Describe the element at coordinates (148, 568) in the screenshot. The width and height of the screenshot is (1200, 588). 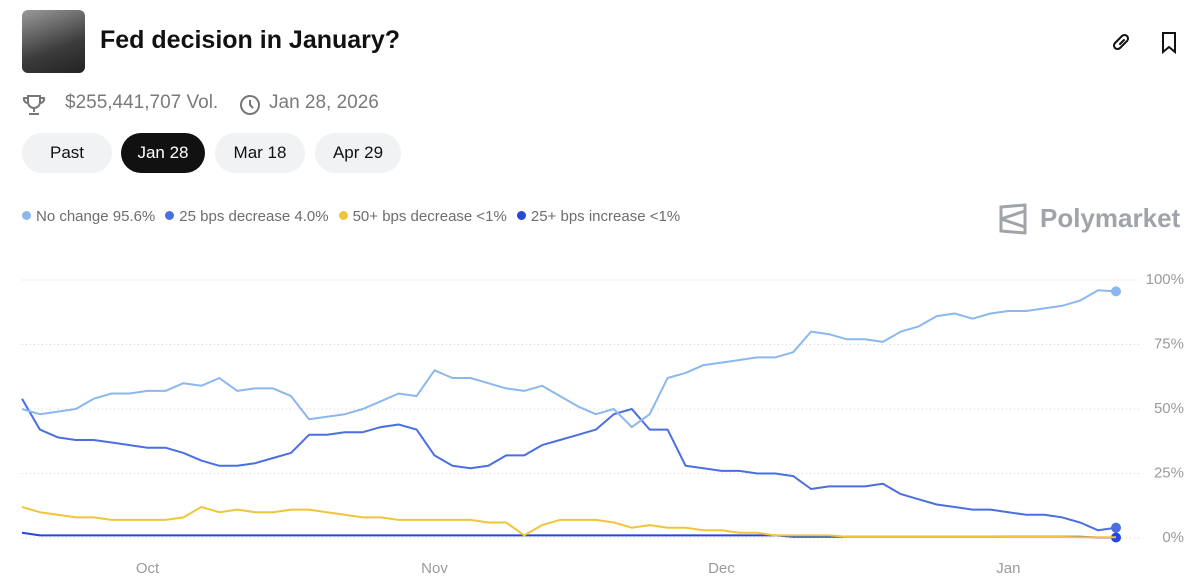
I see `x-tick-label: Oct` at that location.